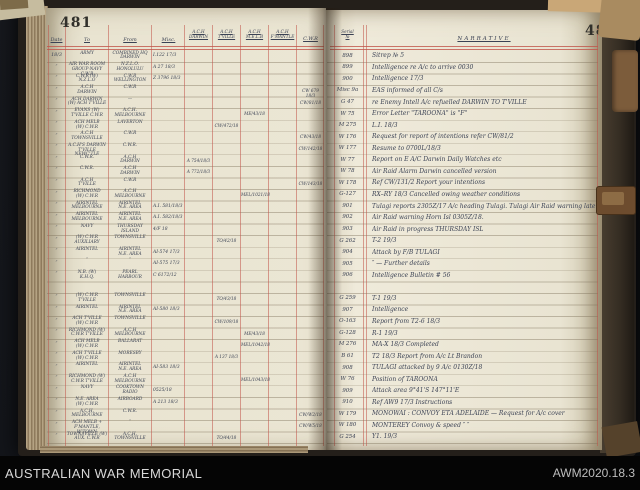  Describe the element at coordinates (385, 437) in the screenshot. I see `cell-narrative: Y1. 19/3` at that location.